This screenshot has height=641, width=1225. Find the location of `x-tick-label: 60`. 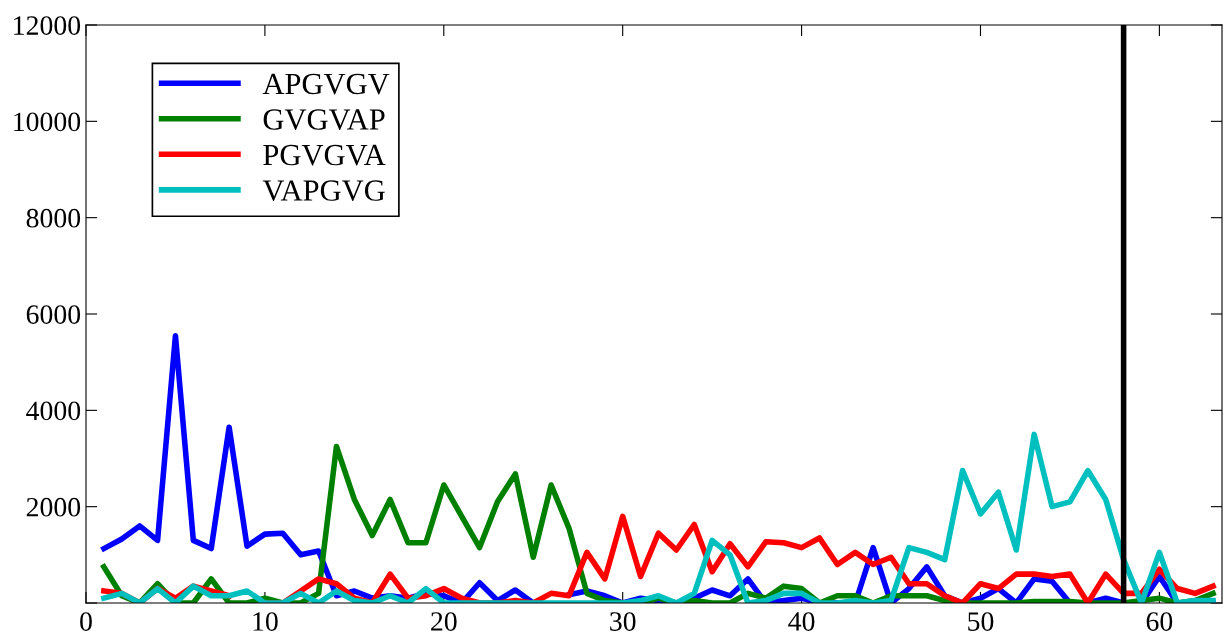

x-tick-label: 60 is located at coordinates (1159, 621).